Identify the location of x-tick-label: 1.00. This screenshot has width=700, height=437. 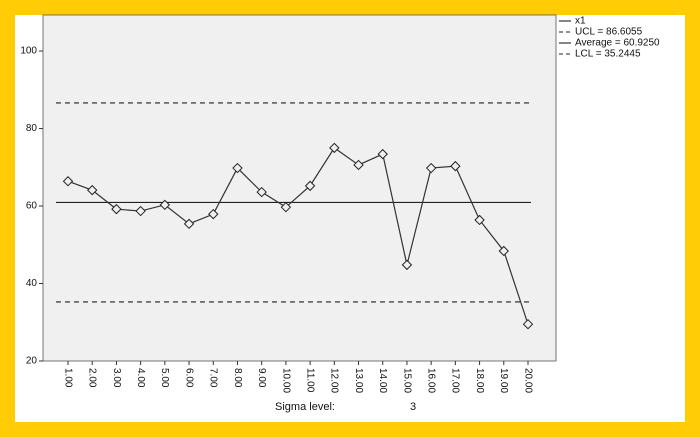
(67, 378).